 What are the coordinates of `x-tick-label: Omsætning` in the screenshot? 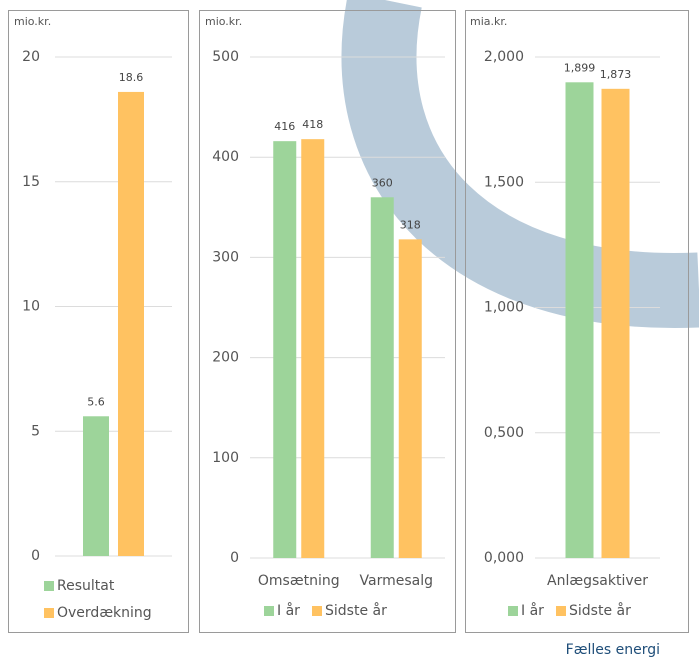 It's located at (299, 581).